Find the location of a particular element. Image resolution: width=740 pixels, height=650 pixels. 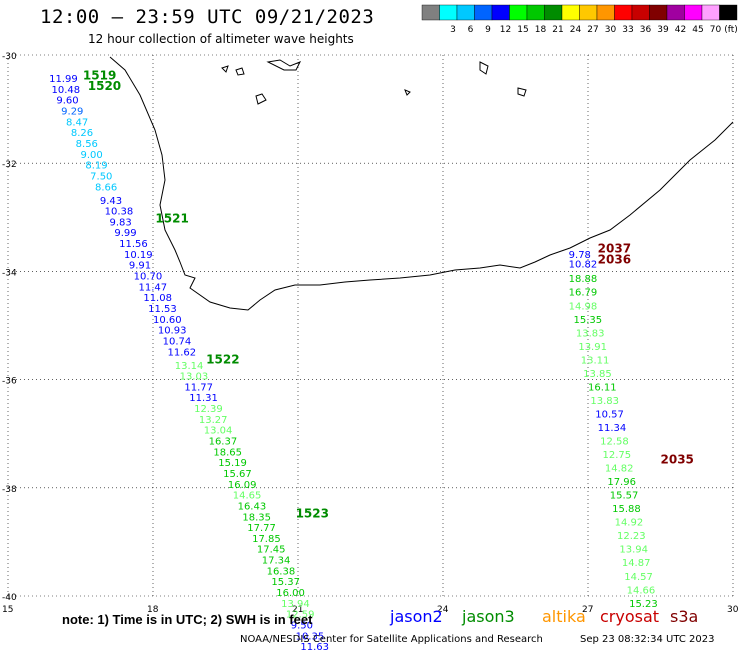

color-legend: 3 6 9 12 15 18 21 24 27 30 33 36 39 42 45 70 (ft) is located at coordinates (579, 19).